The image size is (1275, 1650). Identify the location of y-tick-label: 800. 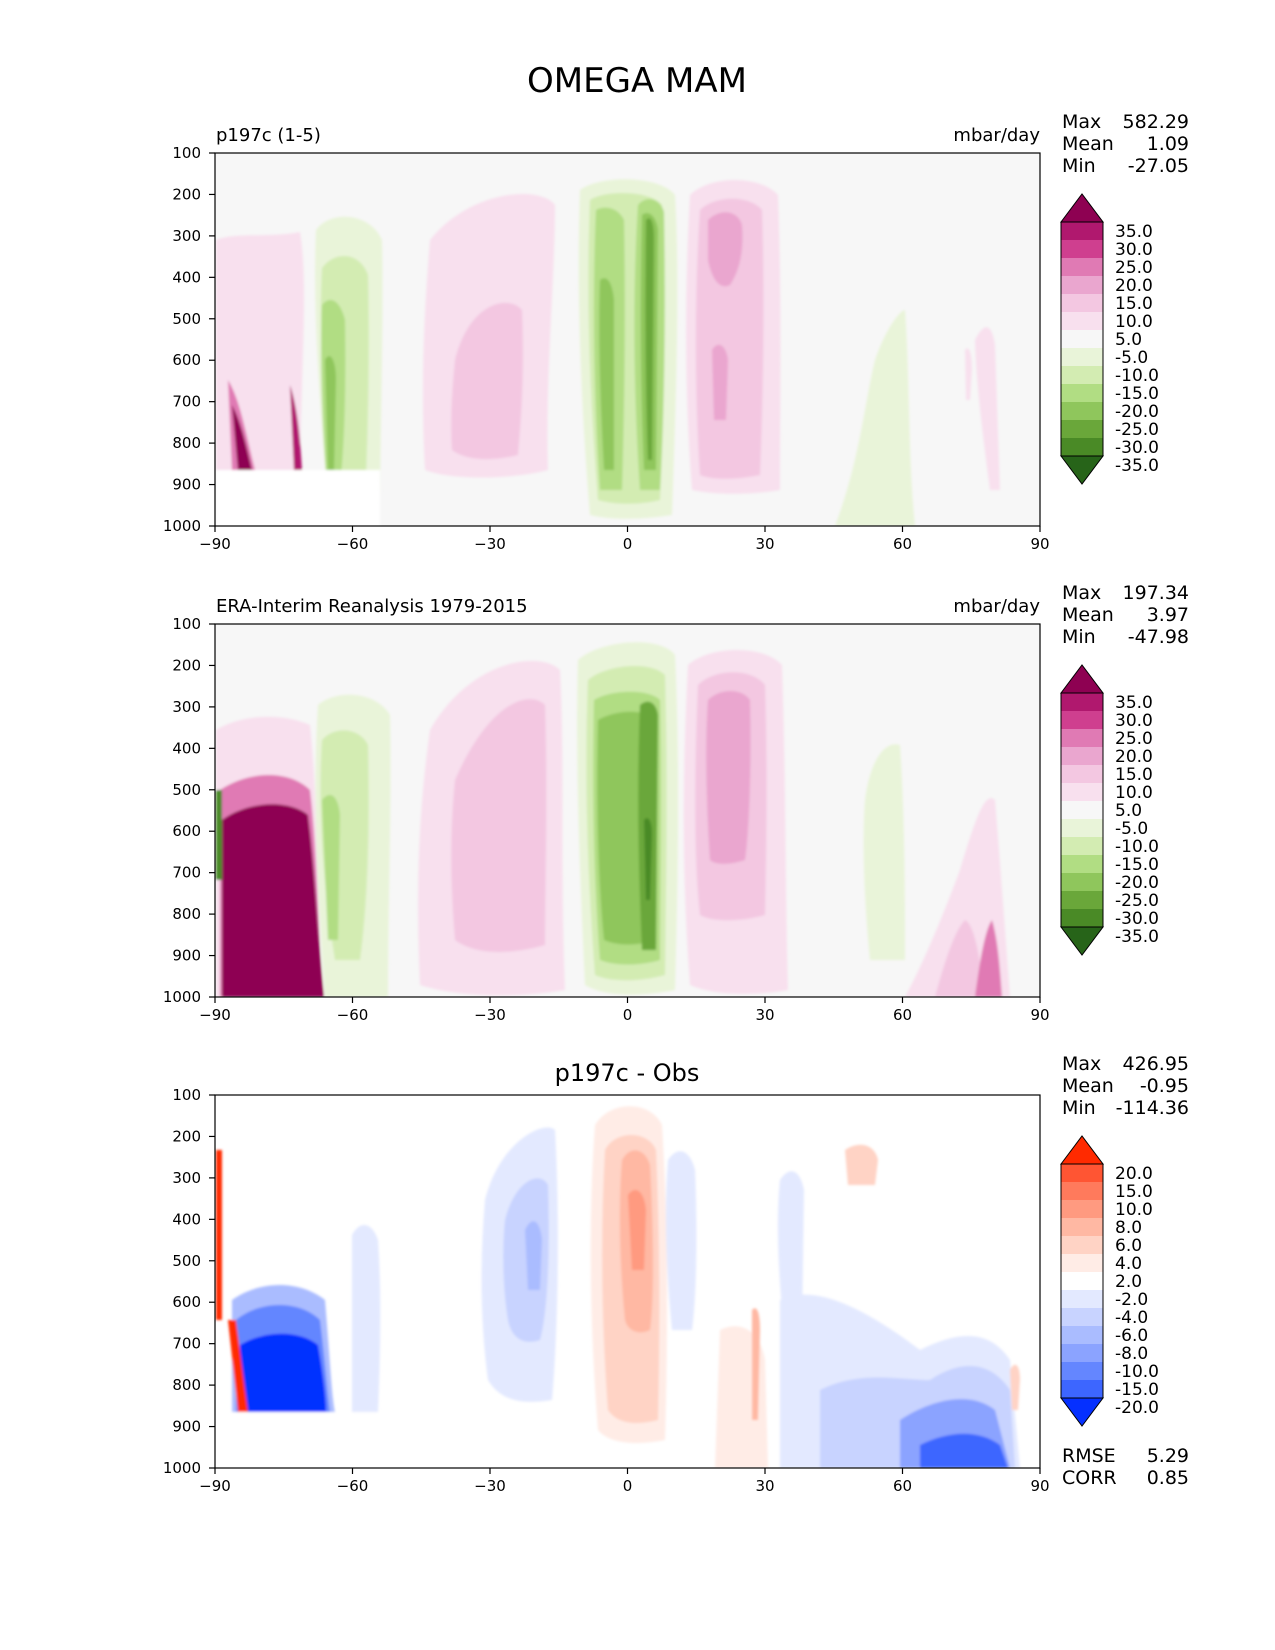
(186, 914).